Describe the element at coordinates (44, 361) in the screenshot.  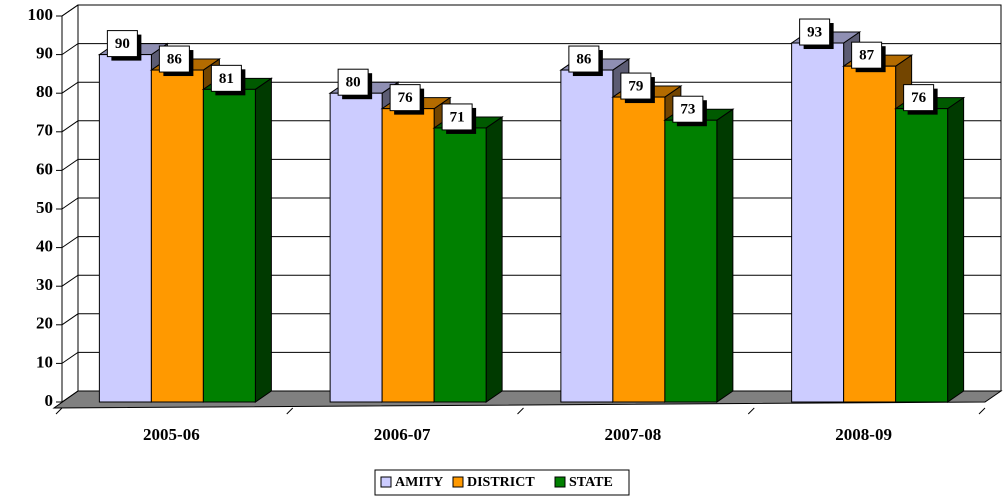
I see `y-tick-label: 10` at that location.